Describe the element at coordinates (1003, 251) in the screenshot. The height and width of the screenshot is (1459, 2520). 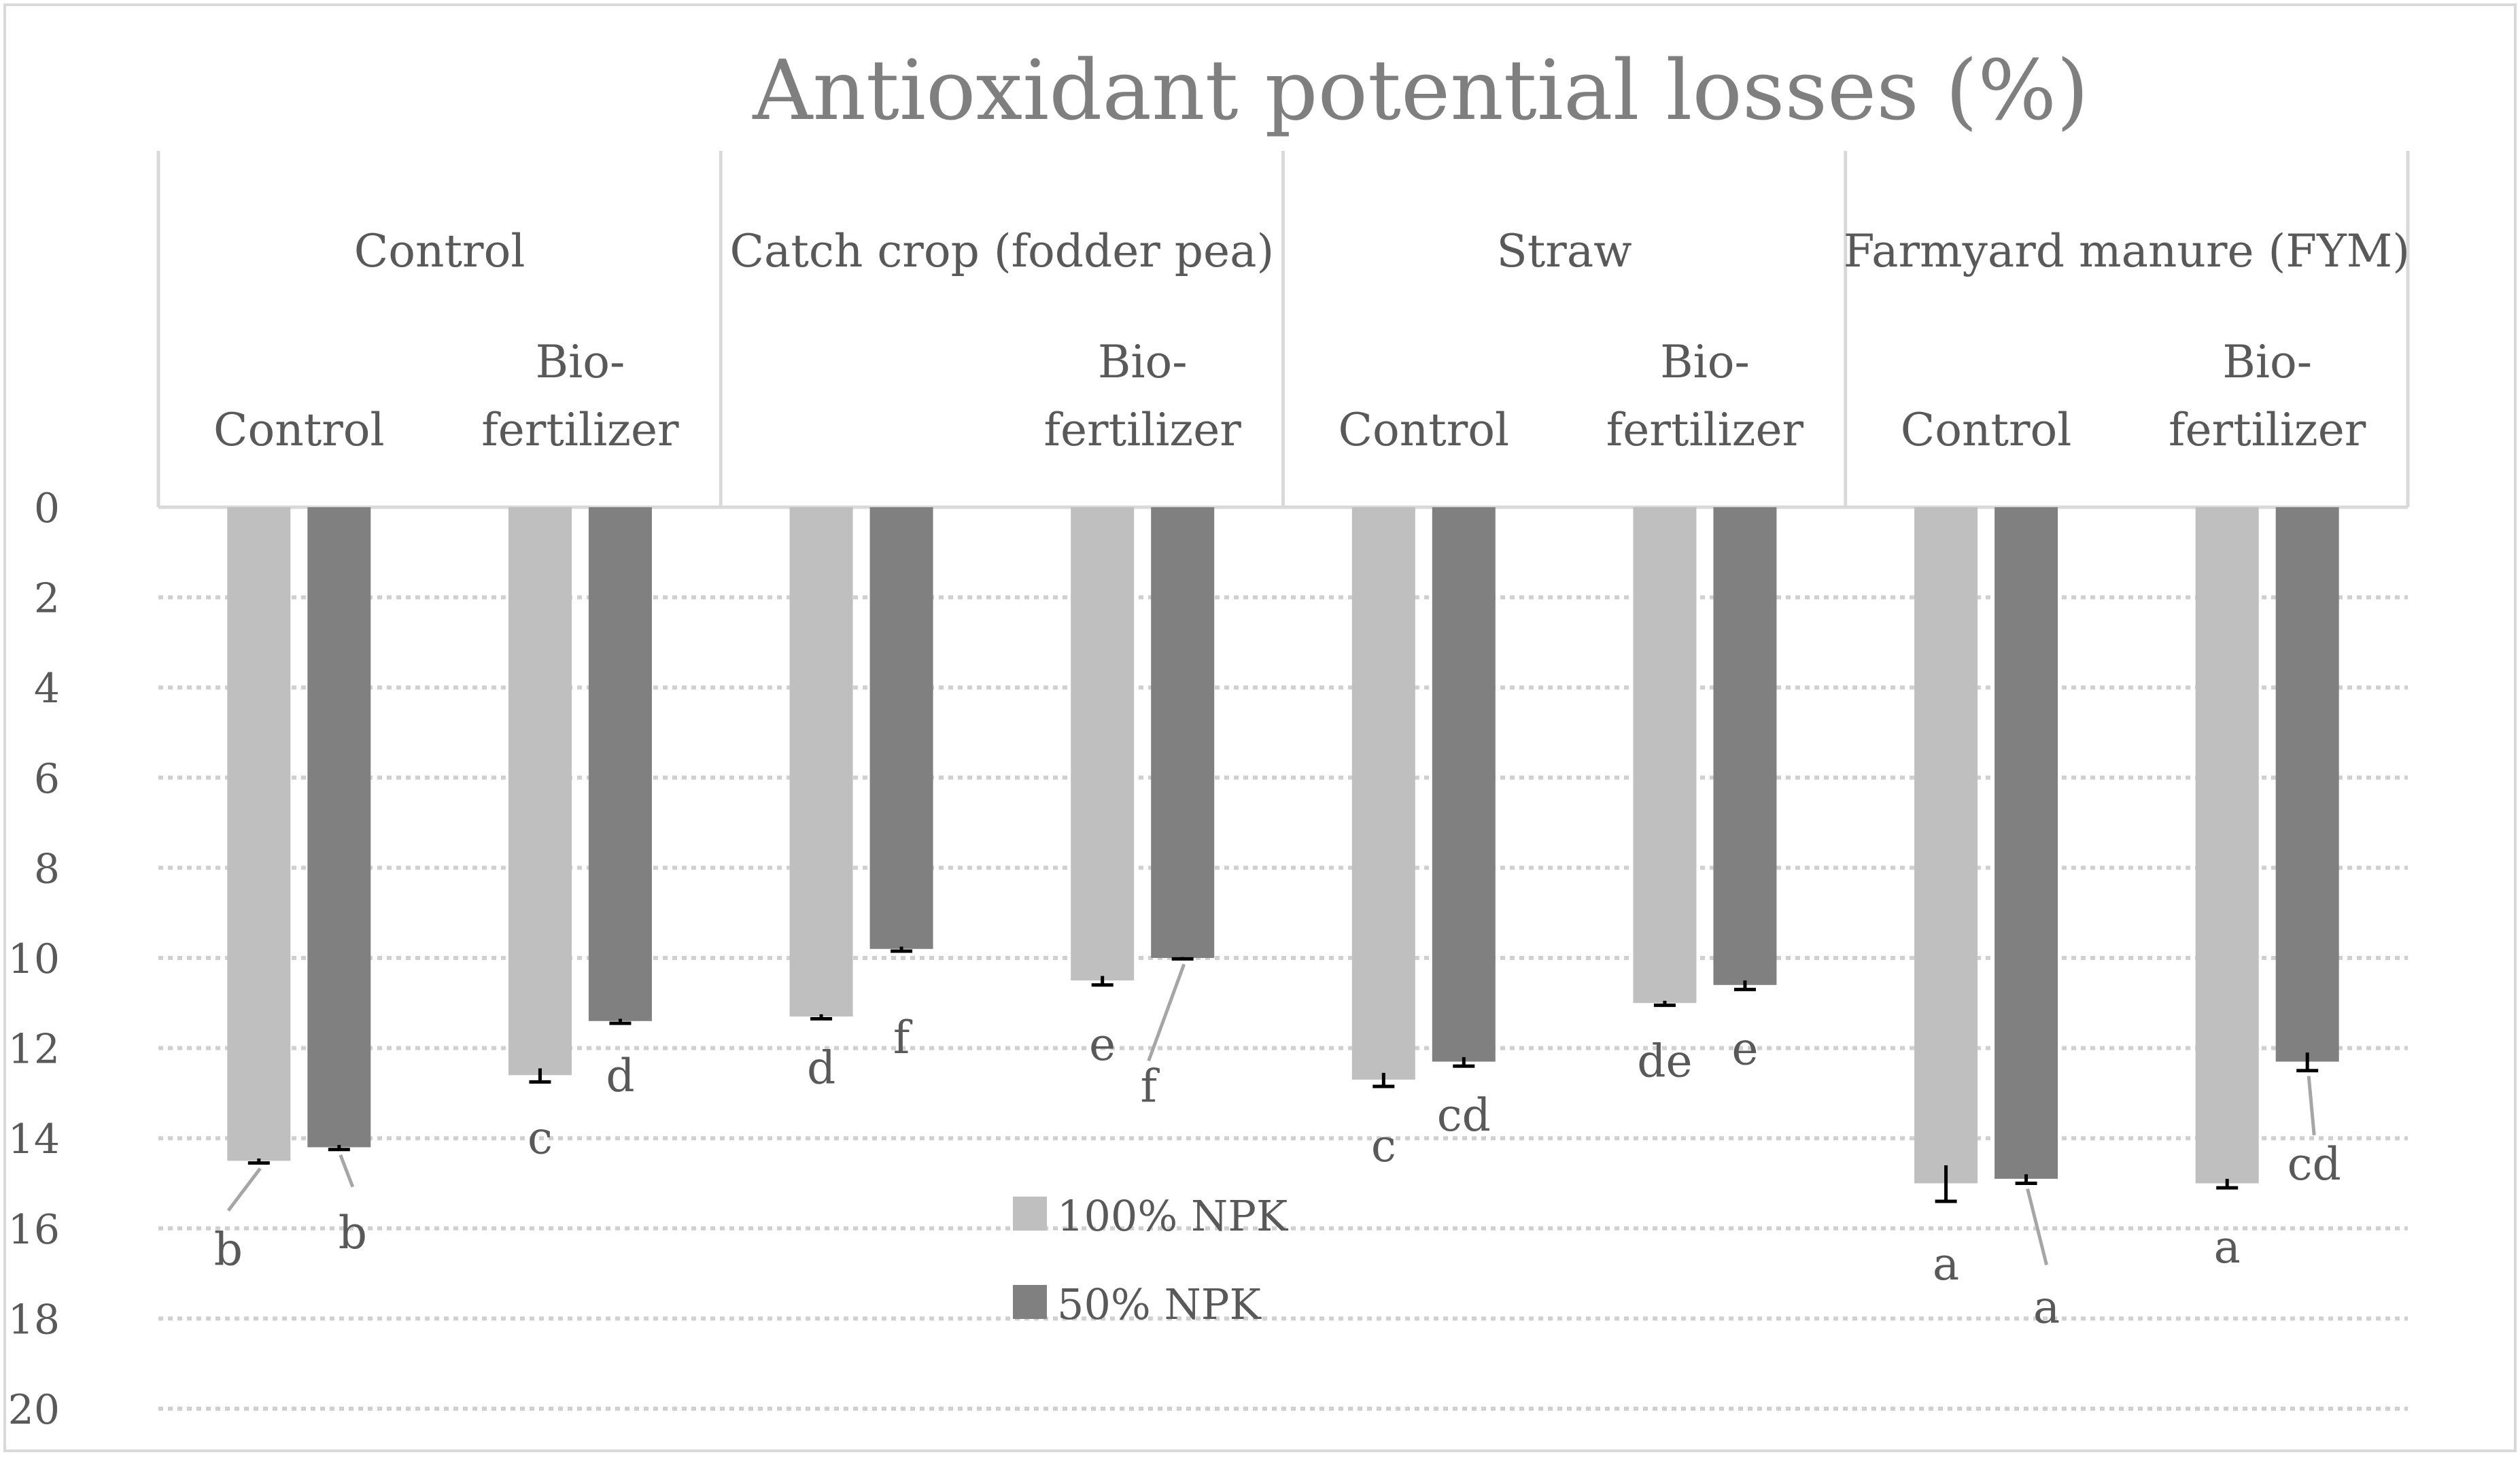
I see `group-label: Catch crop (fodder pea)` at that location.